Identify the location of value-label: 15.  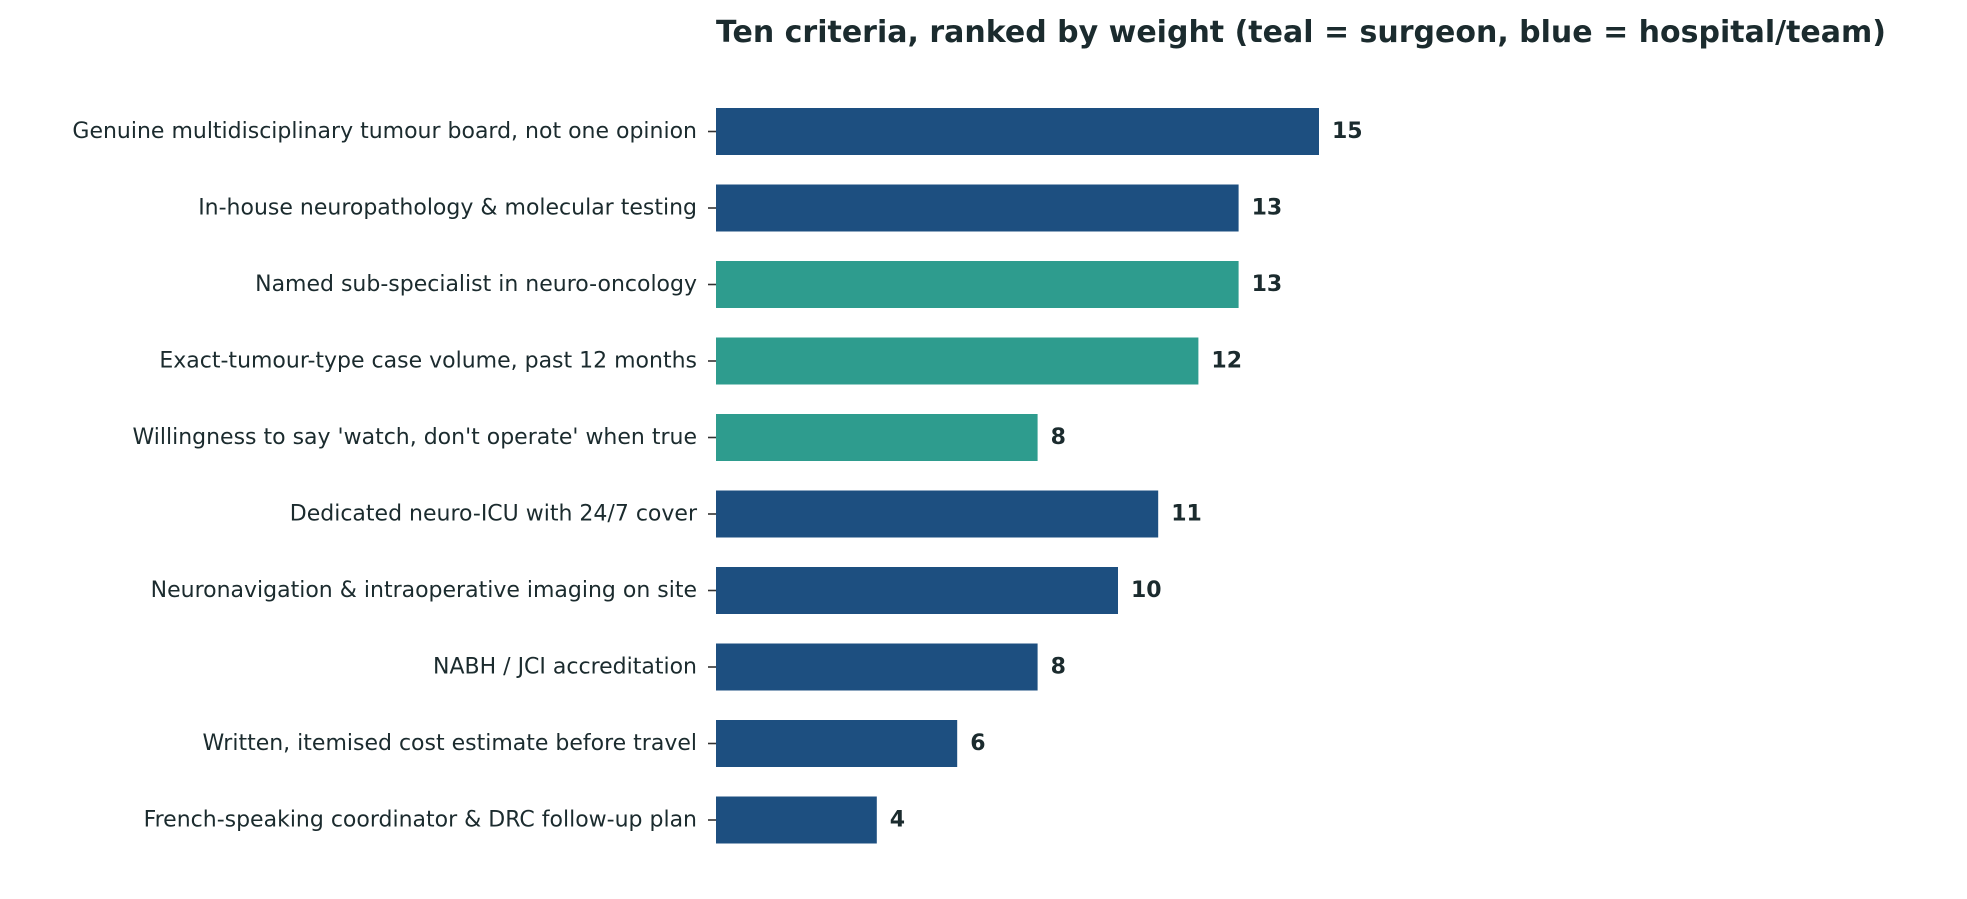
(1347, 131).